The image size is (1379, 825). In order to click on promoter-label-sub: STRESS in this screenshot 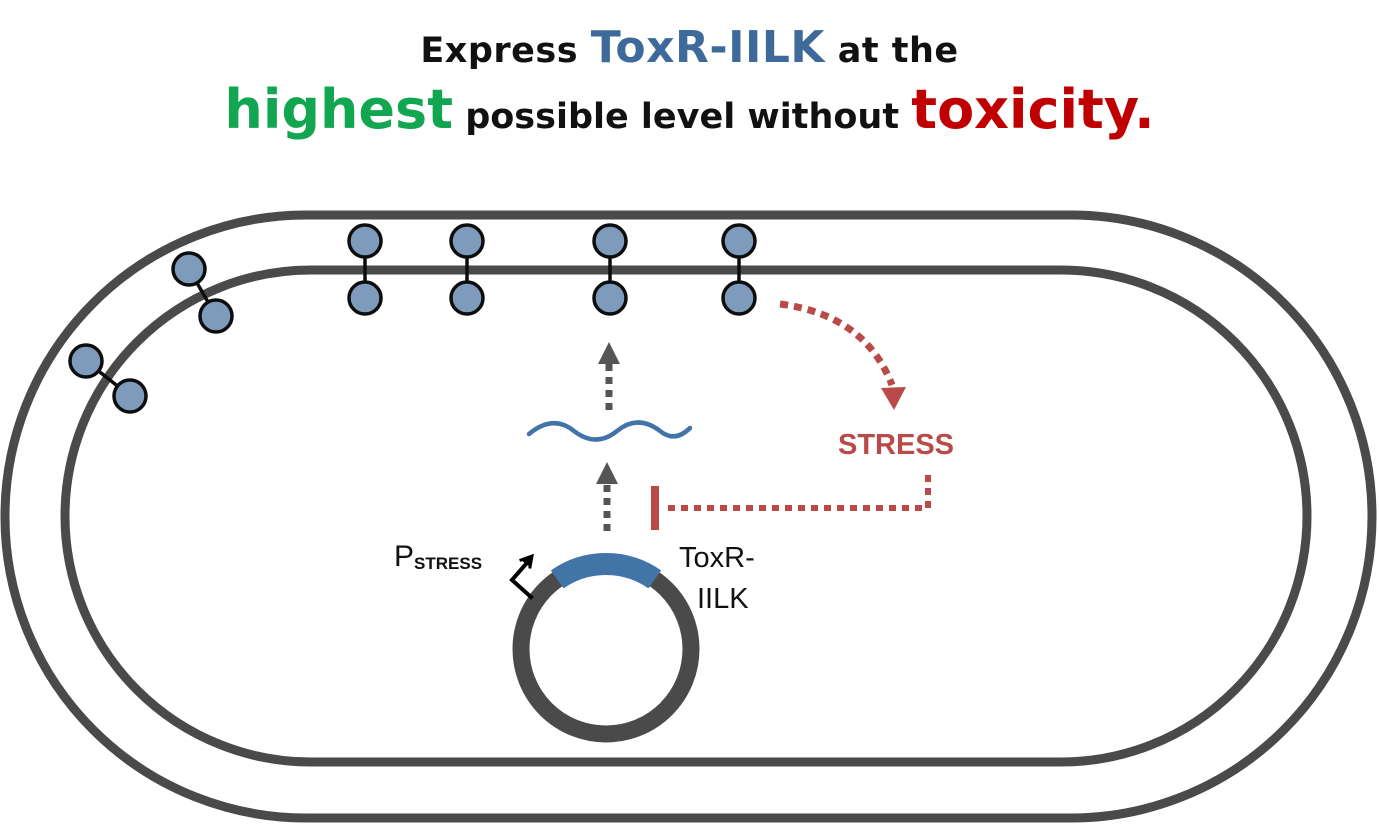, I will do `click(448, 563)`.